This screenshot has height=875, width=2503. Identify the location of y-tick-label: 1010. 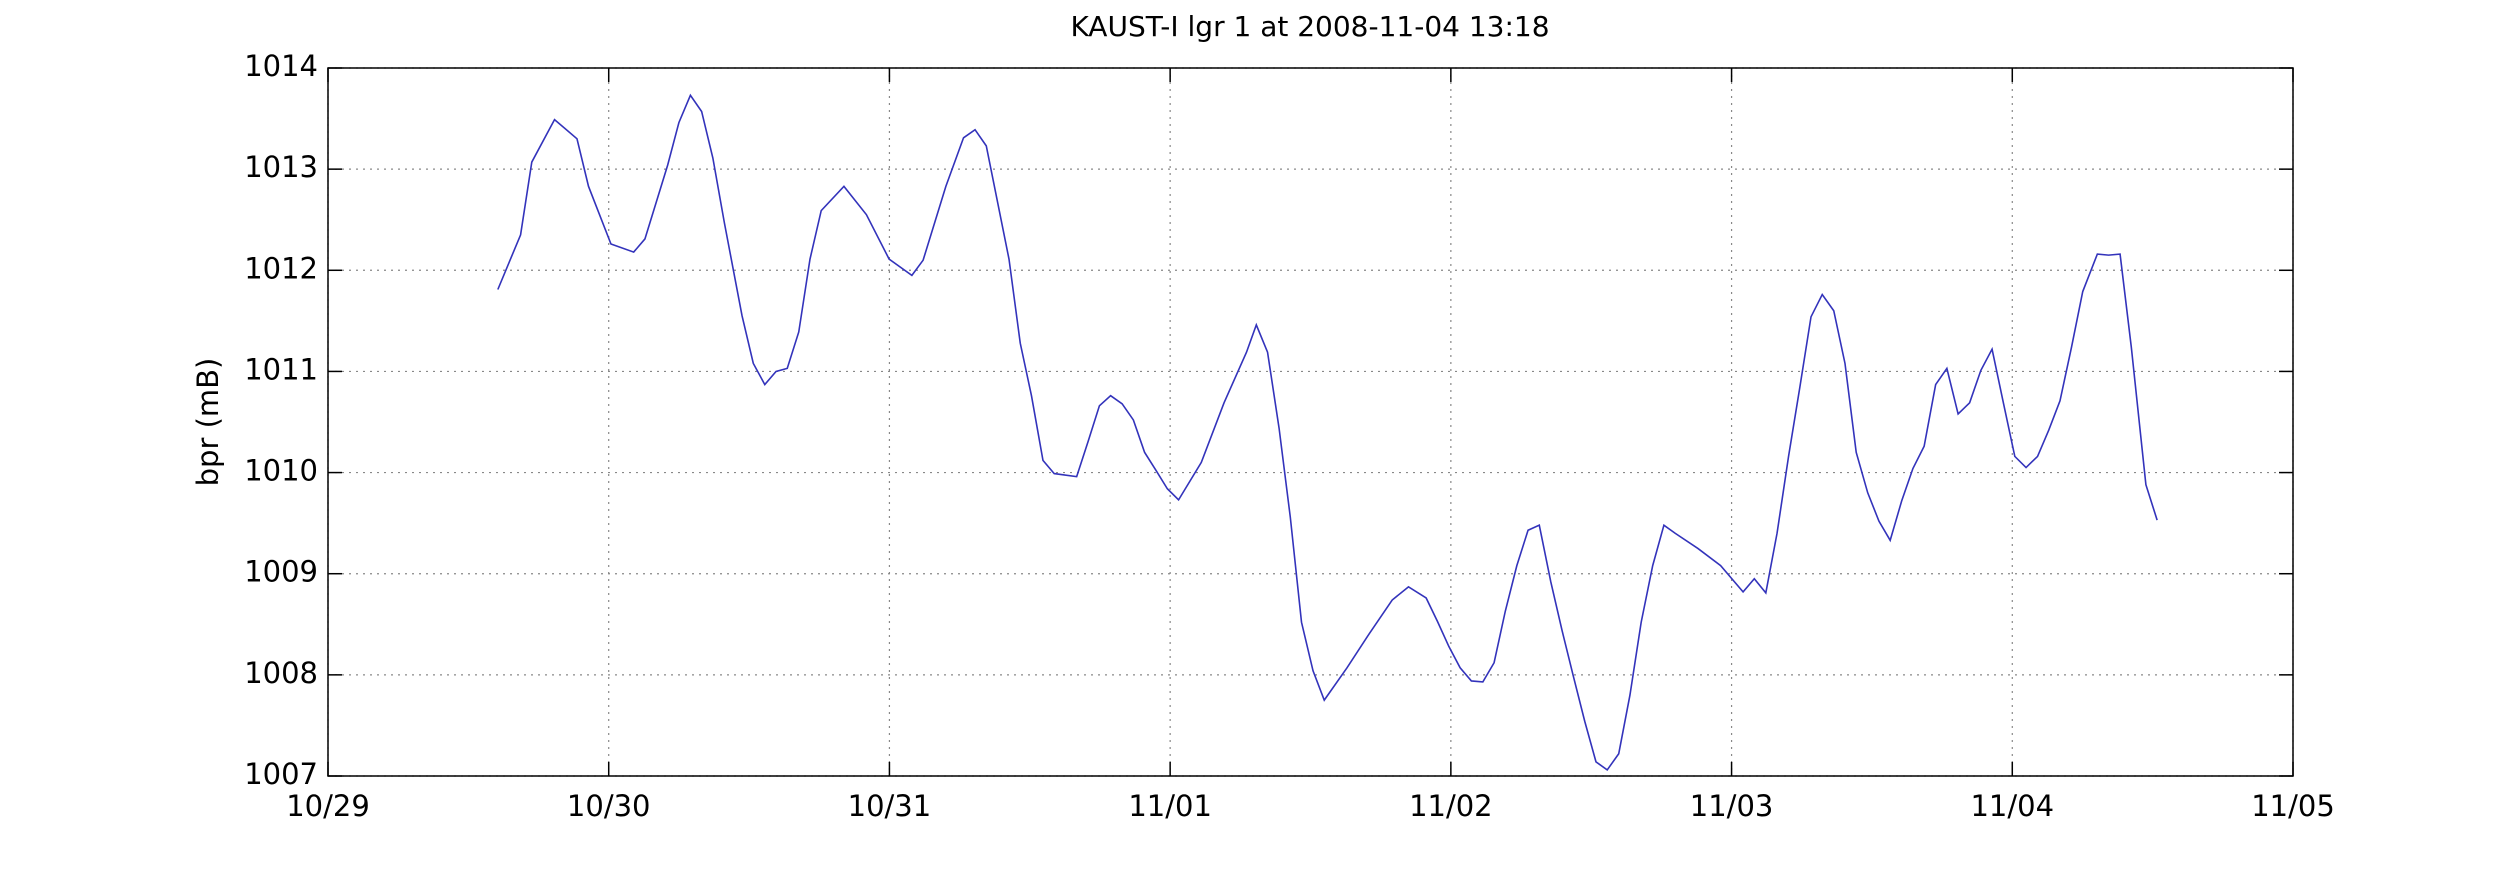
(281, 471).